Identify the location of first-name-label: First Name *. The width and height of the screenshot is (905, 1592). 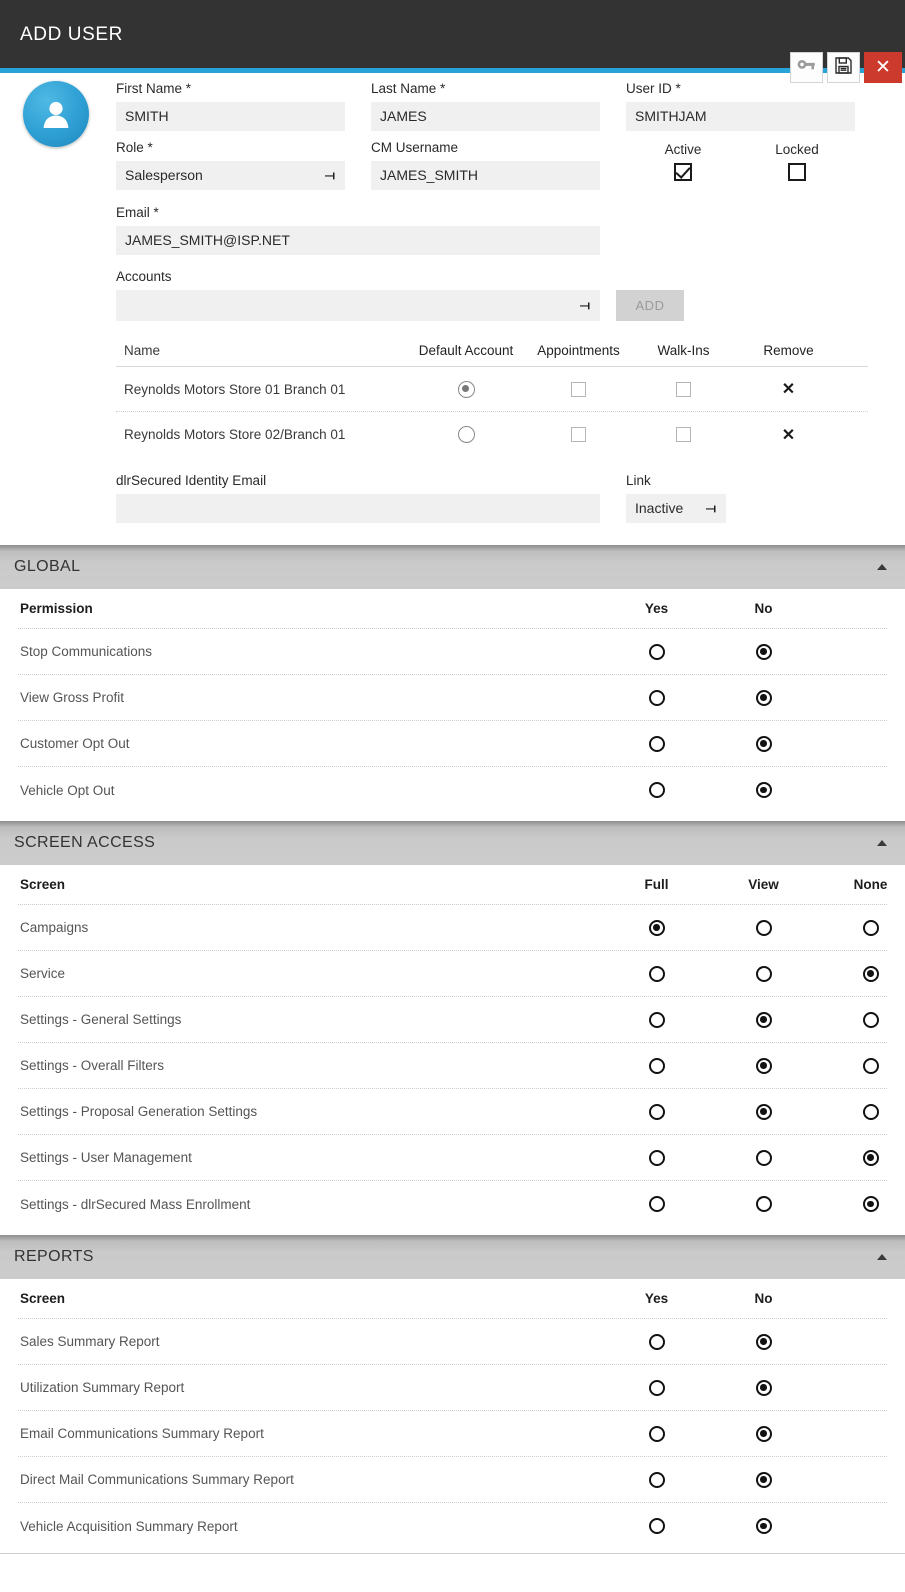
(154, 88).